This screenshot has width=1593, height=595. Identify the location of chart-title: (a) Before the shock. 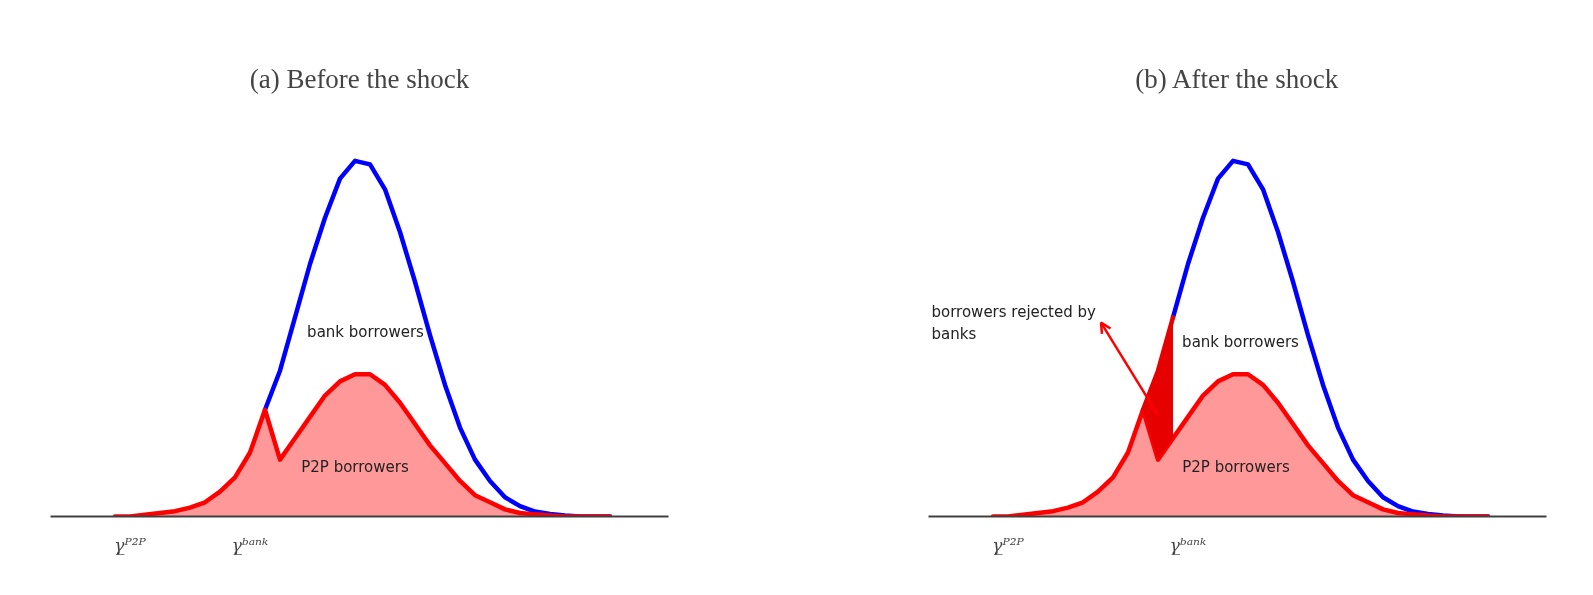
(359, 78).